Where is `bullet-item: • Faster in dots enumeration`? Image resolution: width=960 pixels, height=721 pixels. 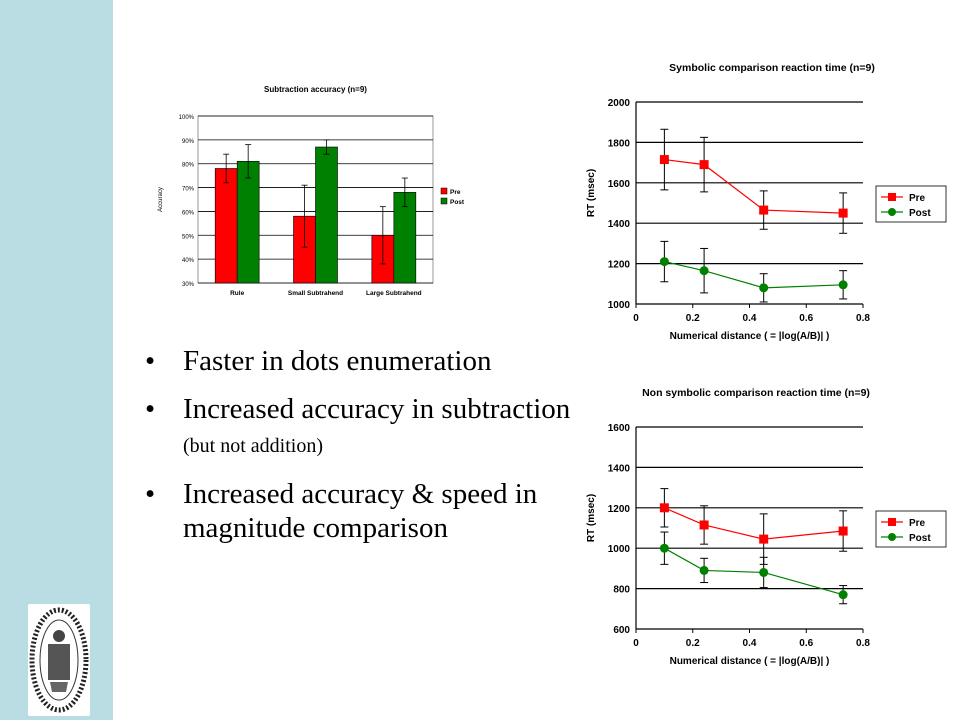 bullet-item: • Faster in dots enumeration is located at coordinates (365, 361).